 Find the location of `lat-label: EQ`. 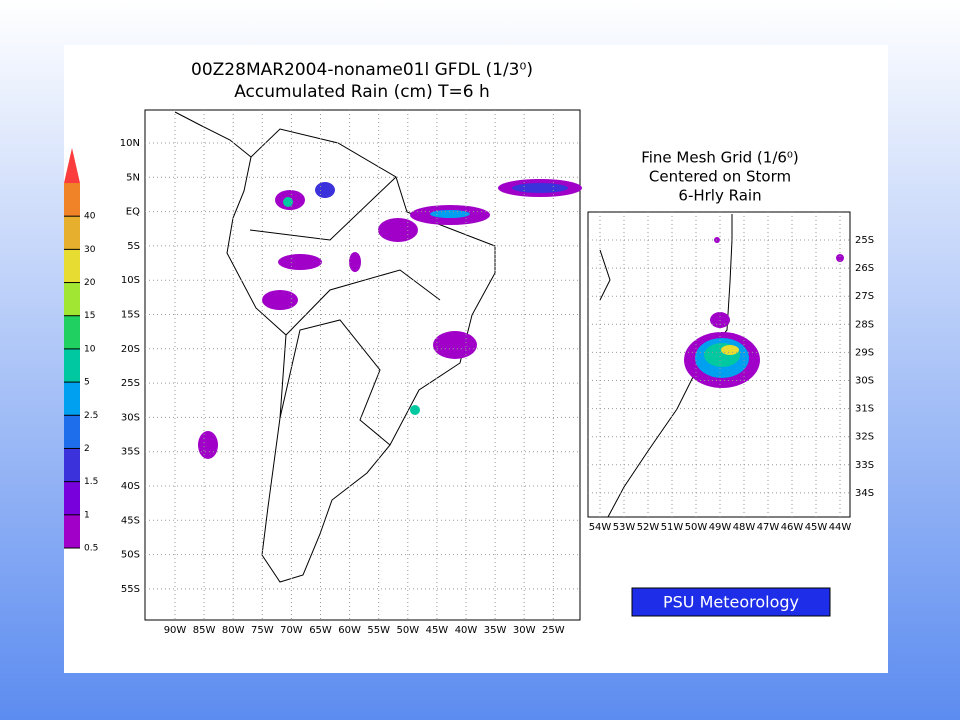

lat-label: EQ is located at coordinates (133, 212).